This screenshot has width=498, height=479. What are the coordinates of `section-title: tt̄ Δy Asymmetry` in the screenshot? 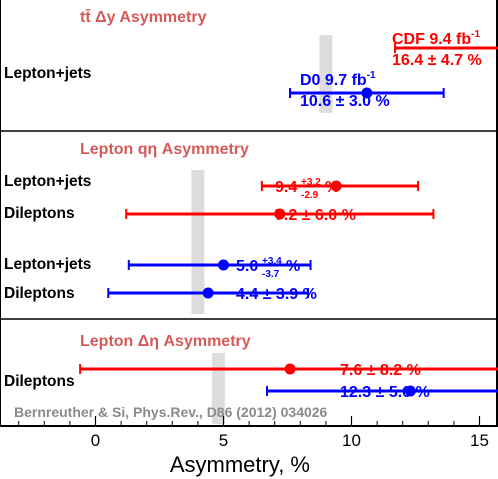 It's located at (143, 17).